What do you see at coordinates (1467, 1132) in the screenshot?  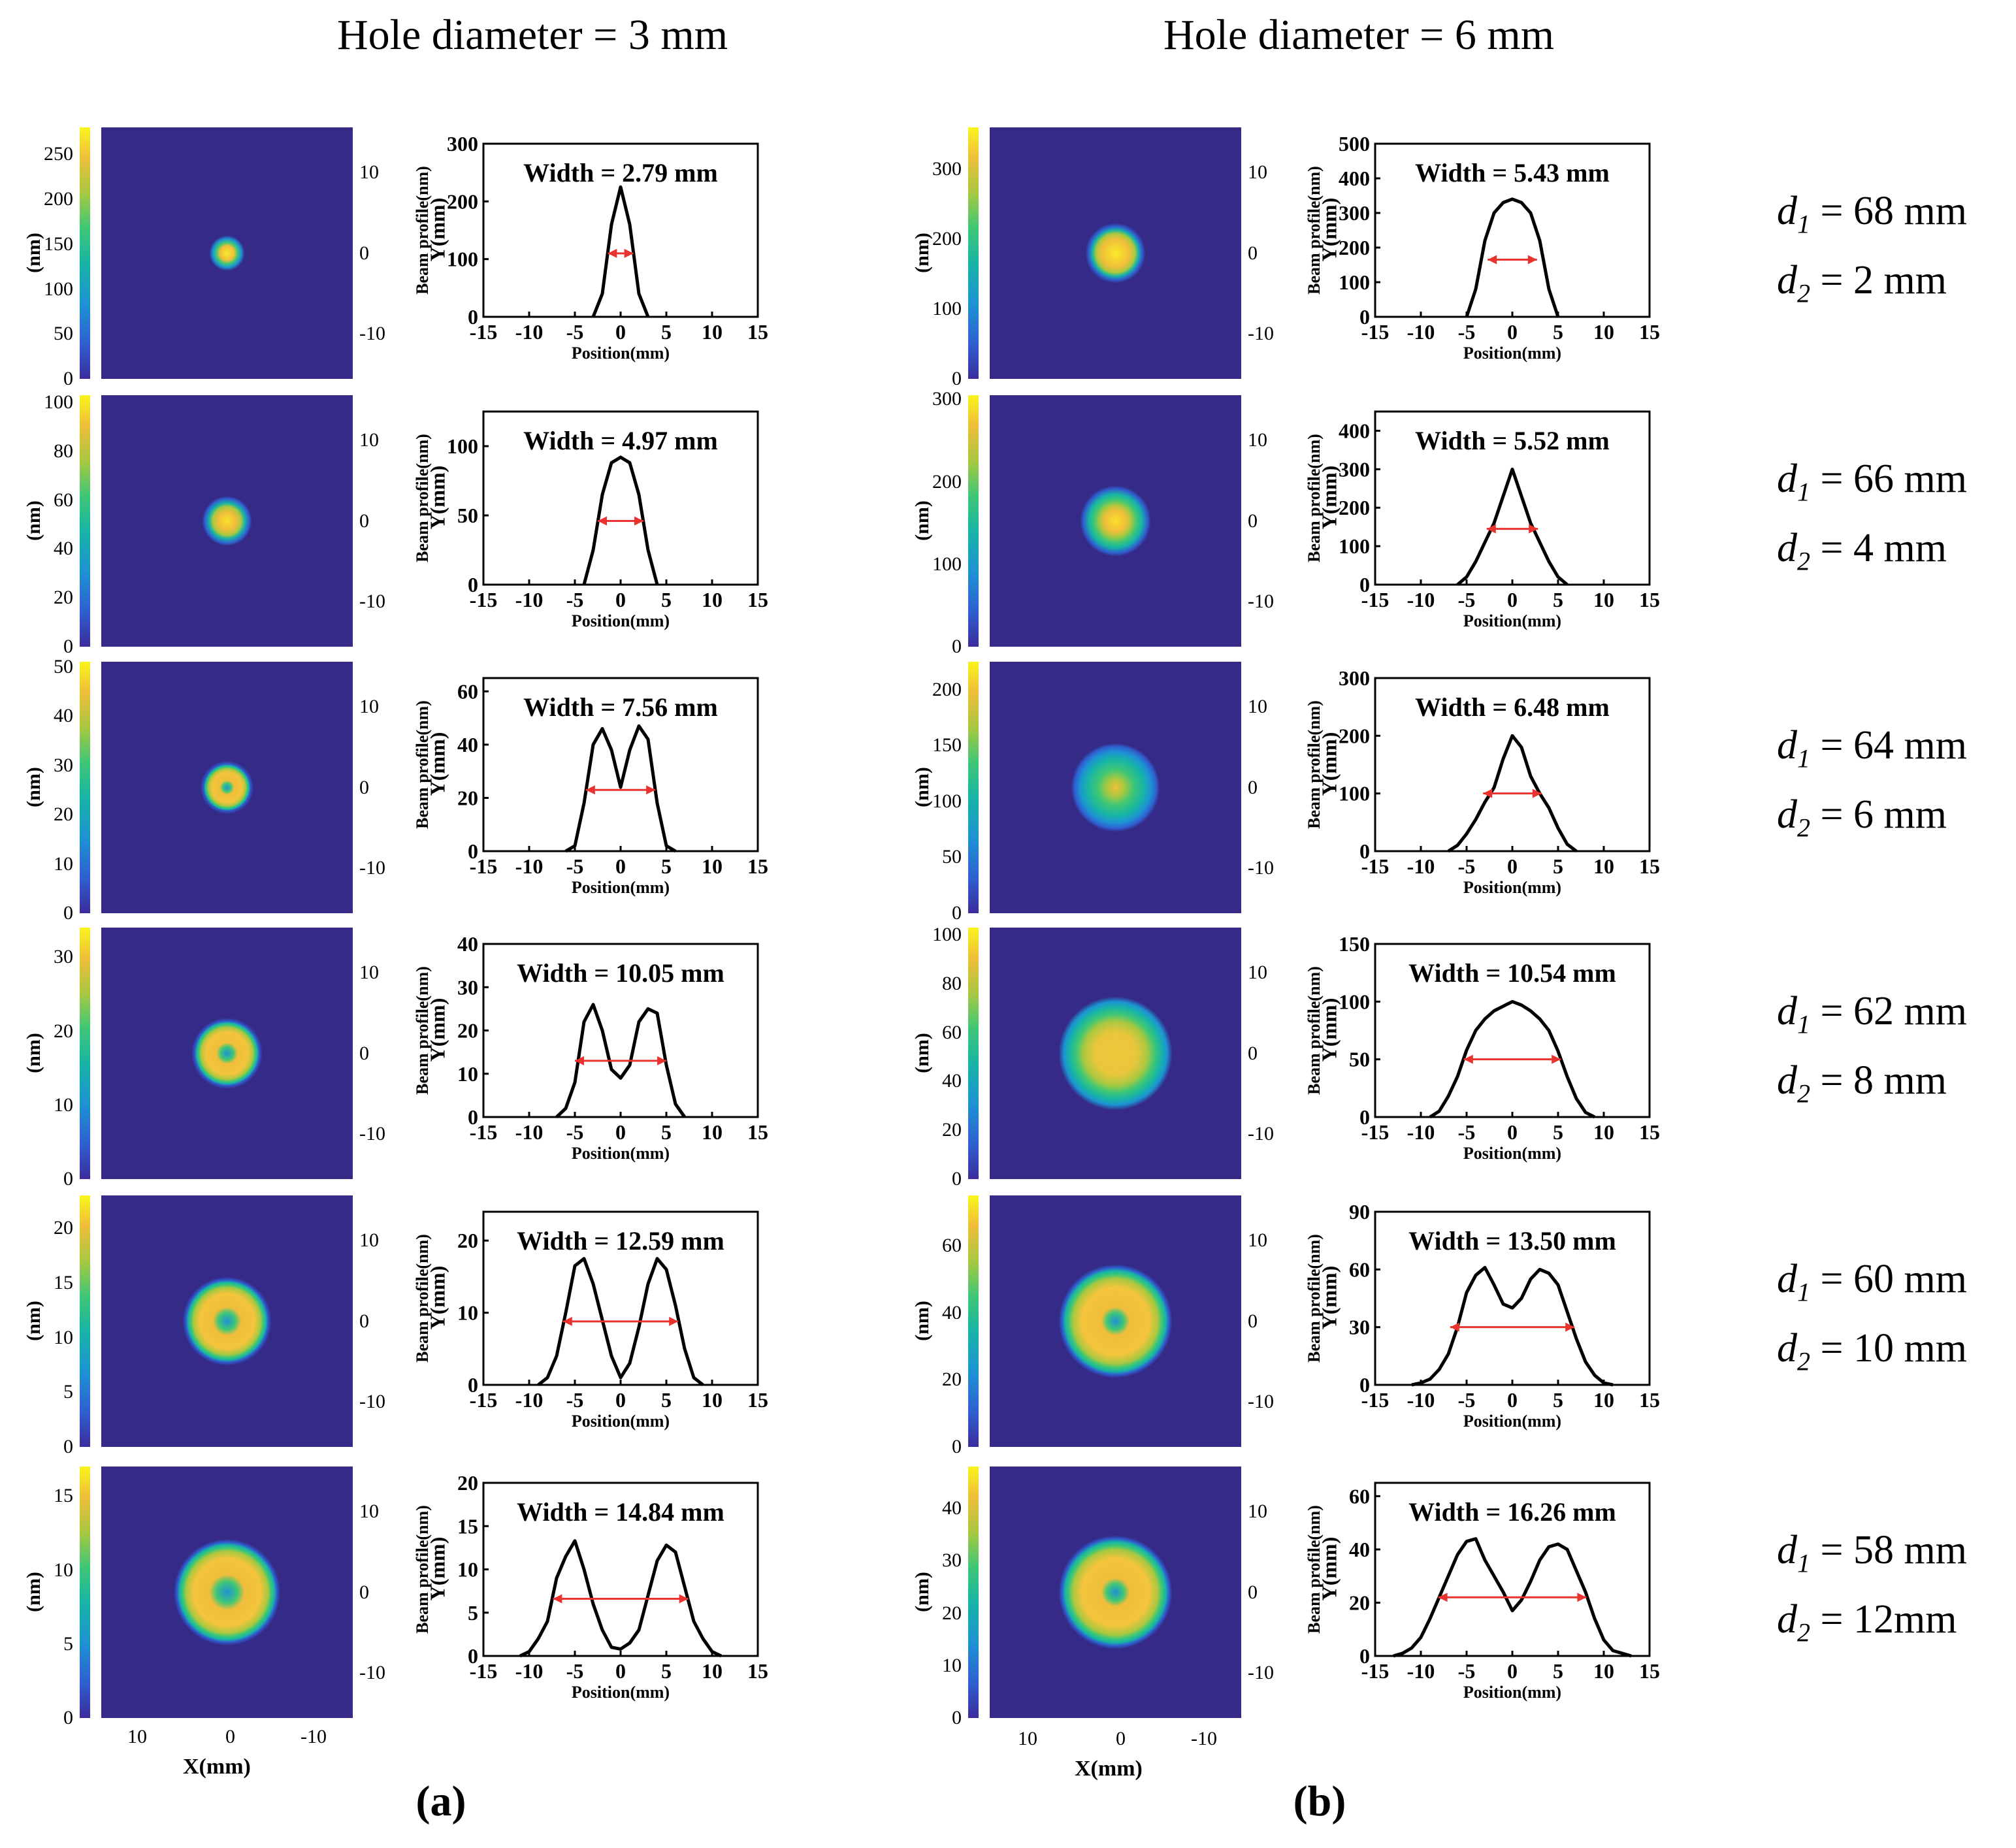 I see `x-tick-label: -5` at bounding box center [1467, 1132].